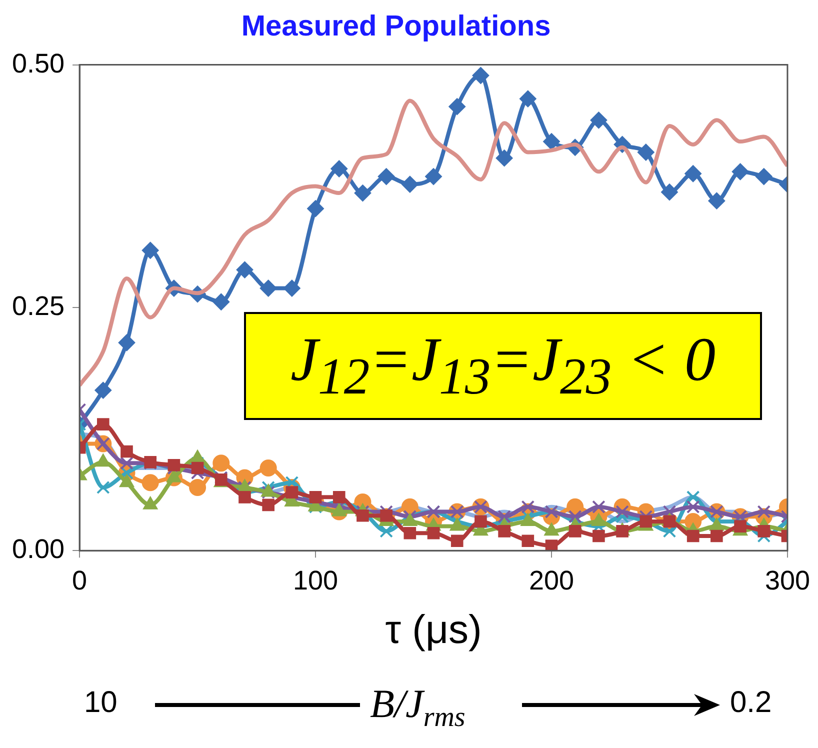 The width and height of the screenshot is (818, 748). Describe the element at coordinates (38, 63) in the screenshot. I see `y-tick-label: 0.50` at that location.